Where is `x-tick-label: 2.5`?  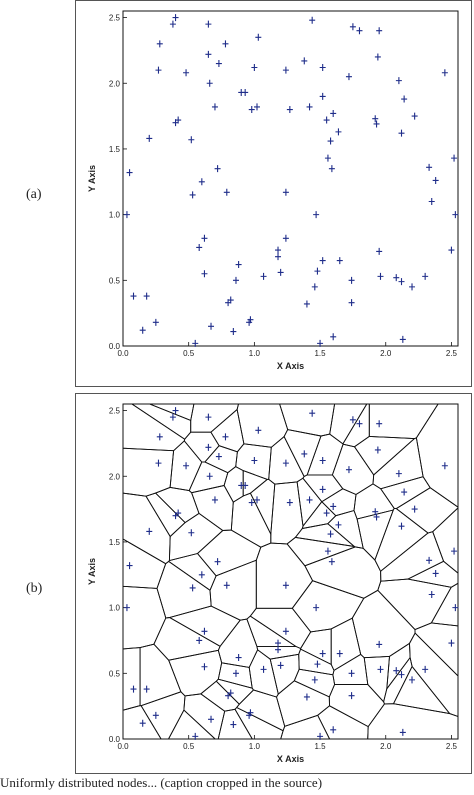 x-tick-label: 2.5 is located at coordinates (452, 353).